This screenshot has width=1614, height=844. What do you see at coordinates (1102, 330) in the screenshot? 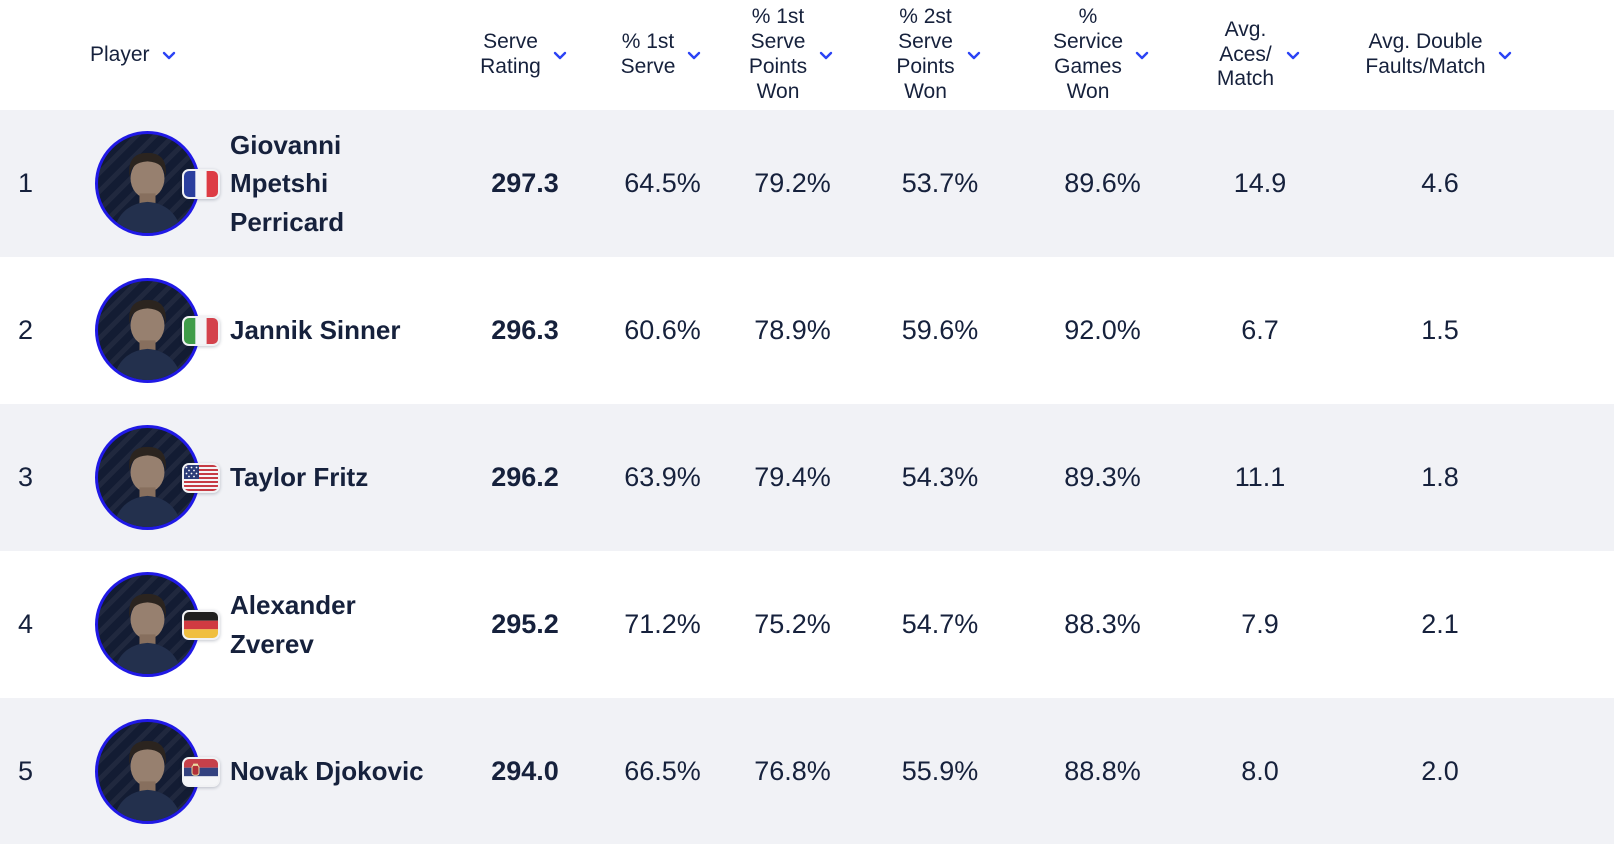
I see `pct-service-games-won-value: 92.0%` at bounding box center [1102, 330].